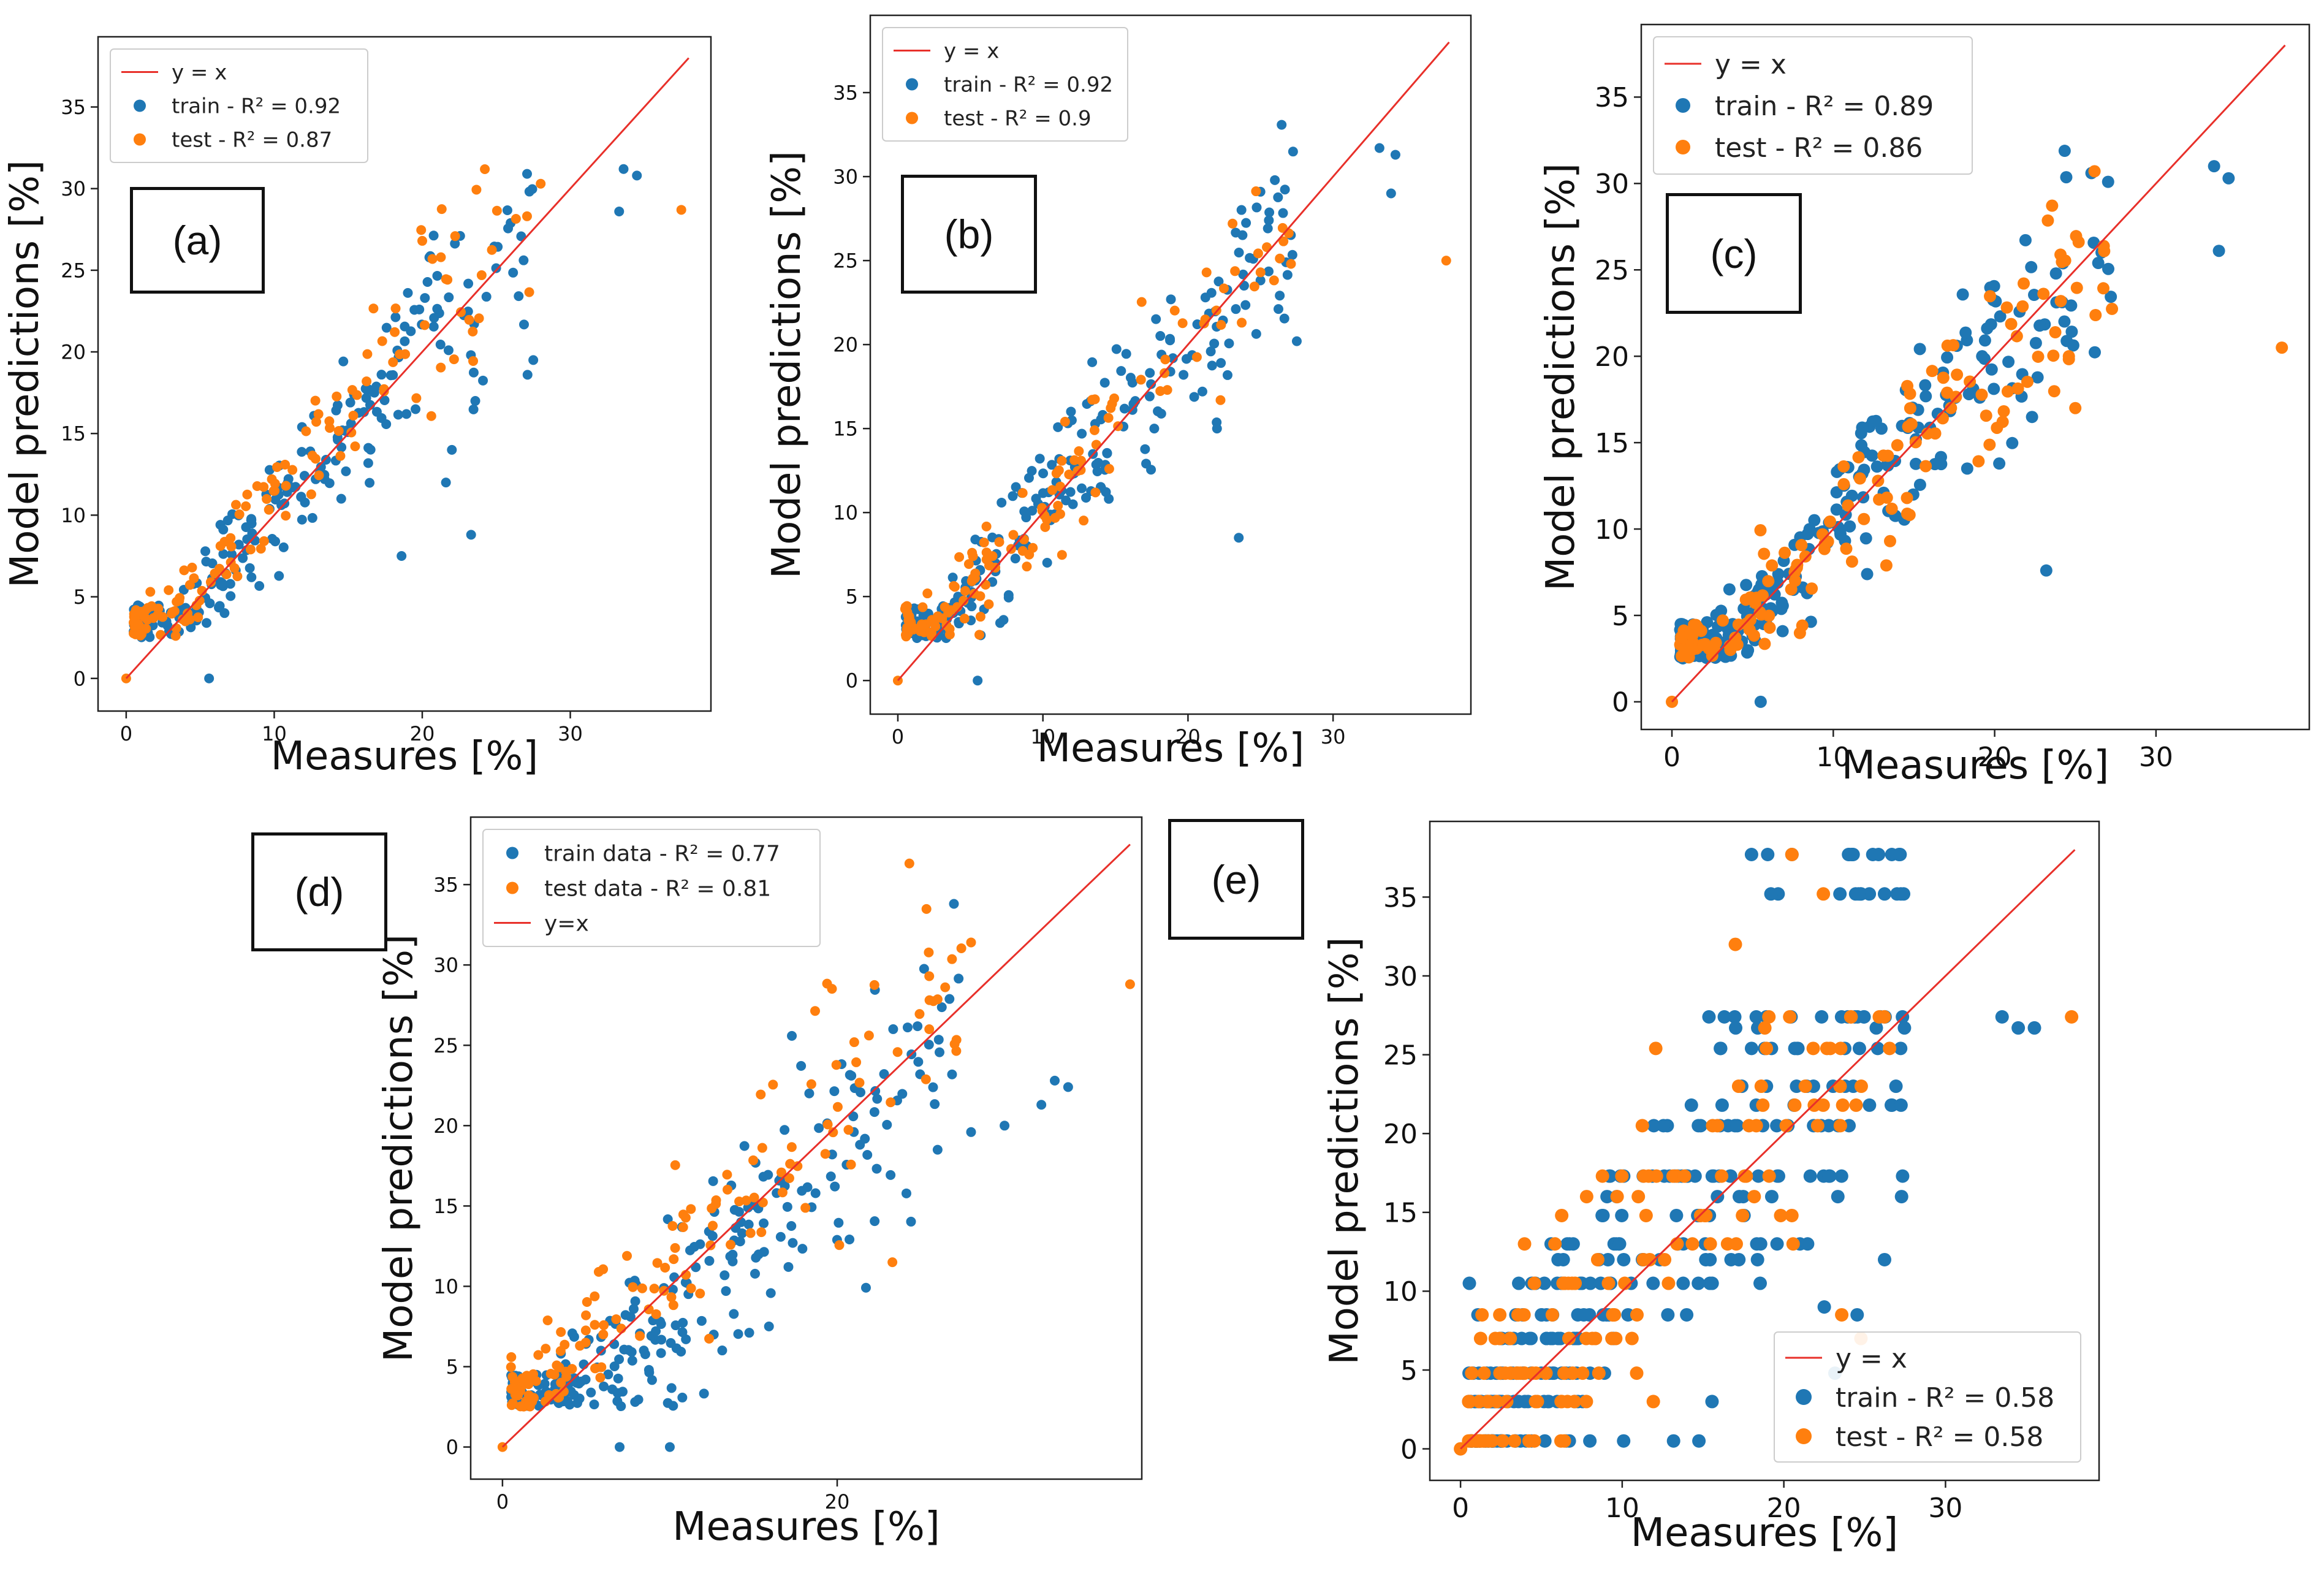 The height and width of the screenshot is (1576, 2324). Describe the element at coordinates (1939, 1437) in the screenshot. I see `legend-label: test - R² = 0.58` at that location.